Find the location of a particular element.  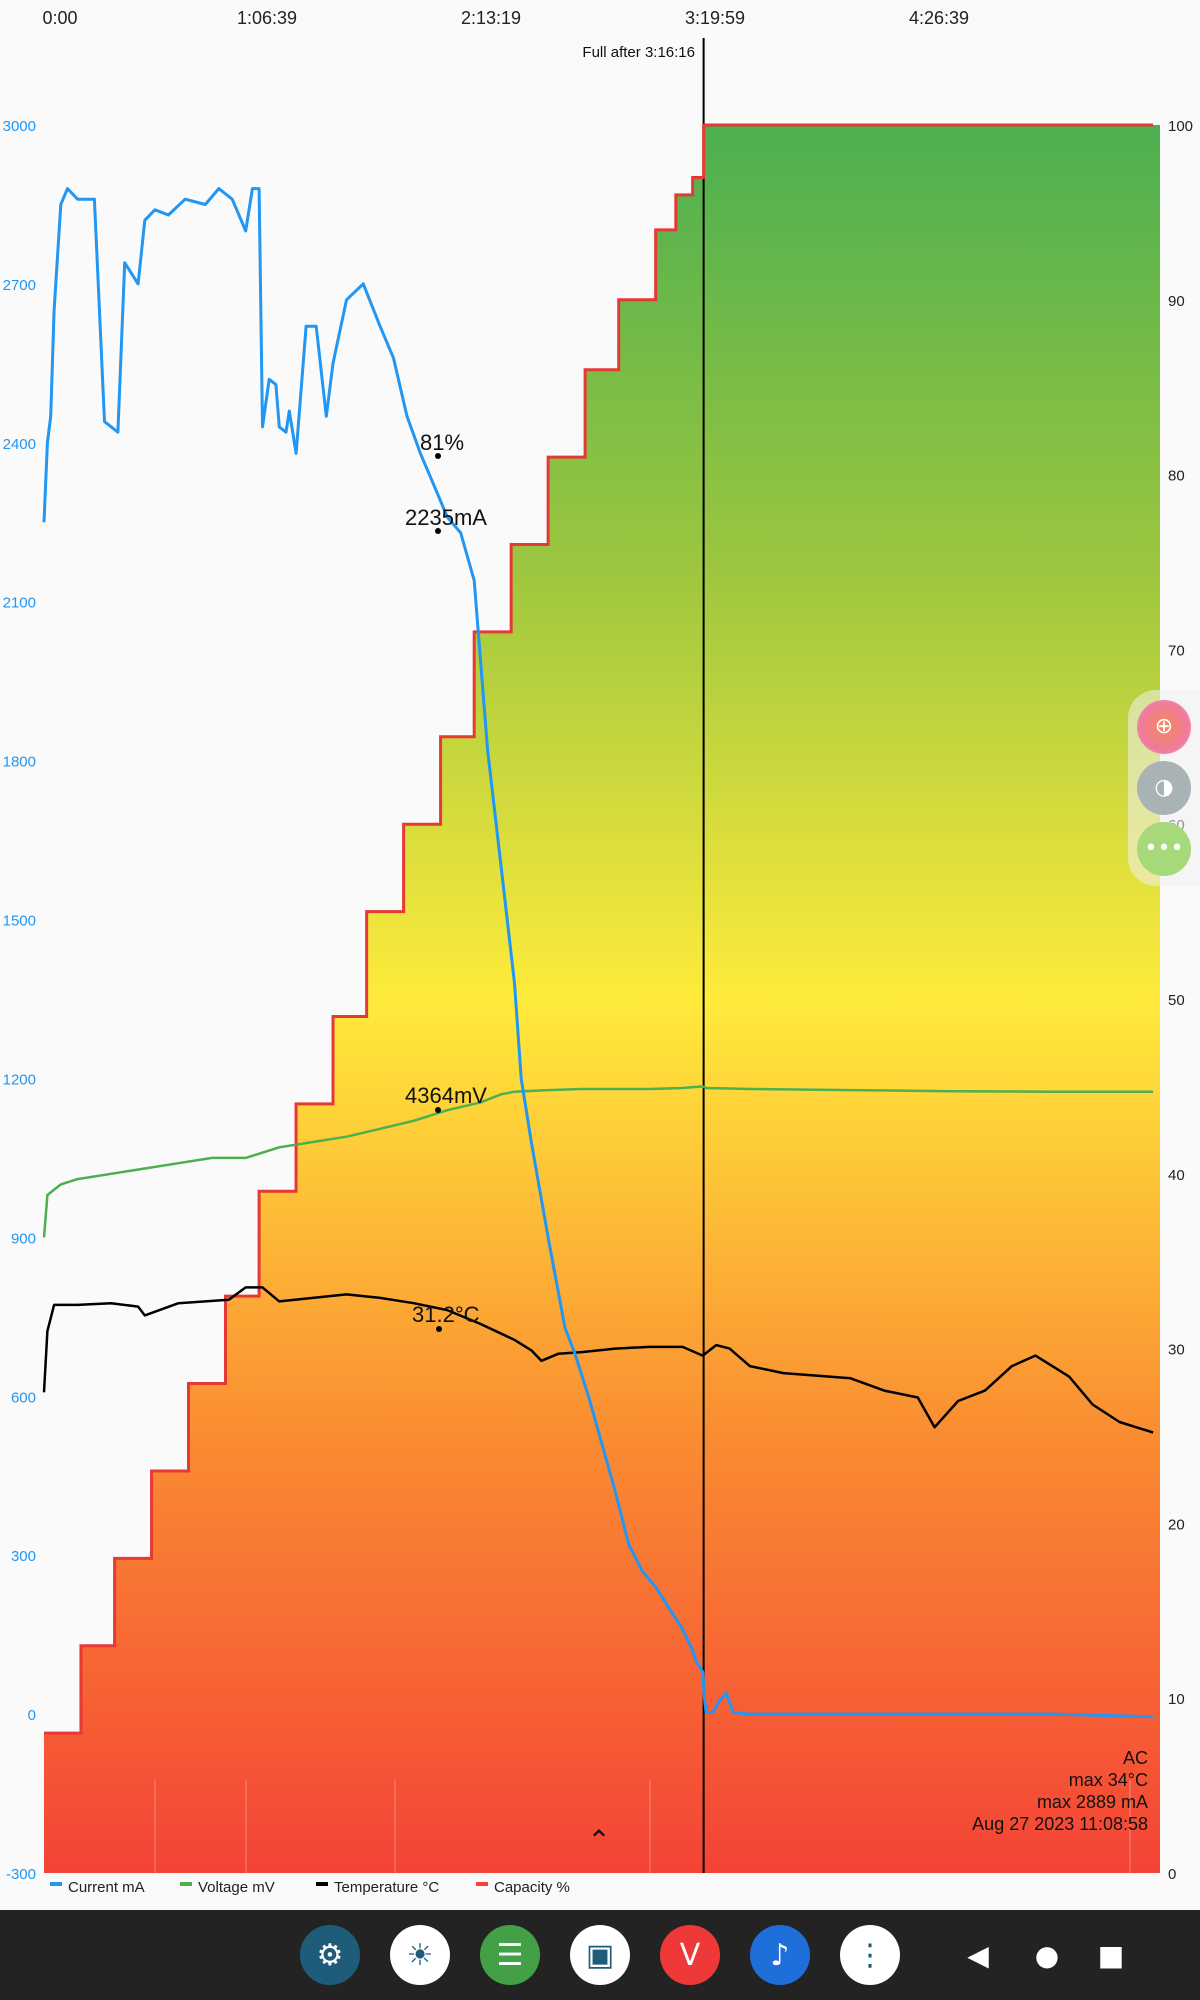

zoom-button: ⊕ is located at coordinates (1164, 727).